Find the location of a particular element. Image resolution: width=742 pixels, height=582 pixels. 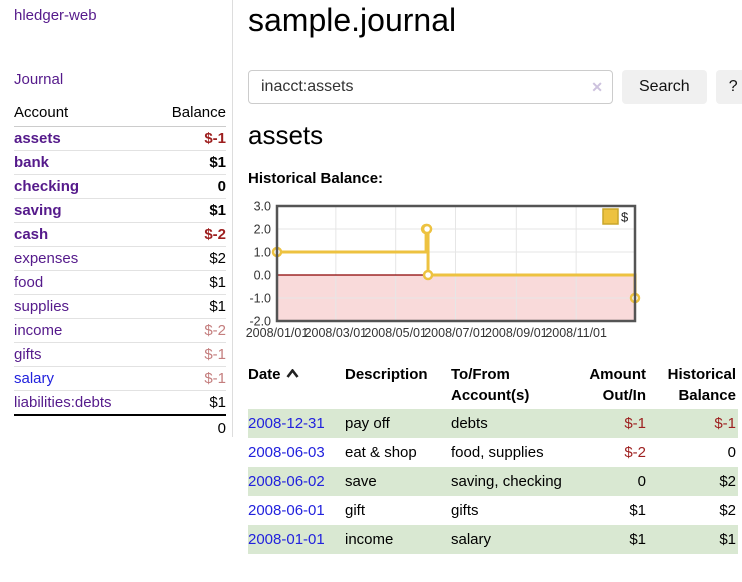

account-link: salary is located at coordinates (34, 378).